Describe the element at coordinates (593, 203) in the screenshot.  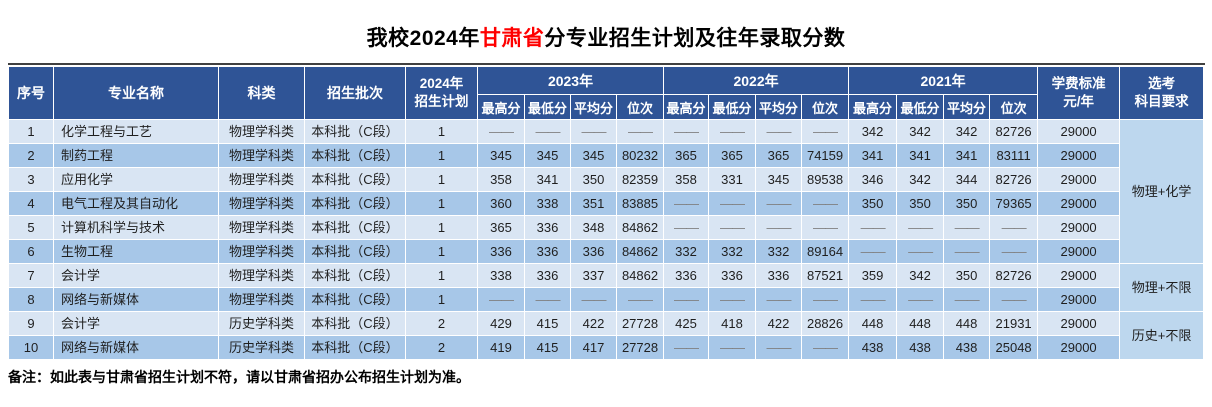
I see `score-2023-avg: 351` at that location.